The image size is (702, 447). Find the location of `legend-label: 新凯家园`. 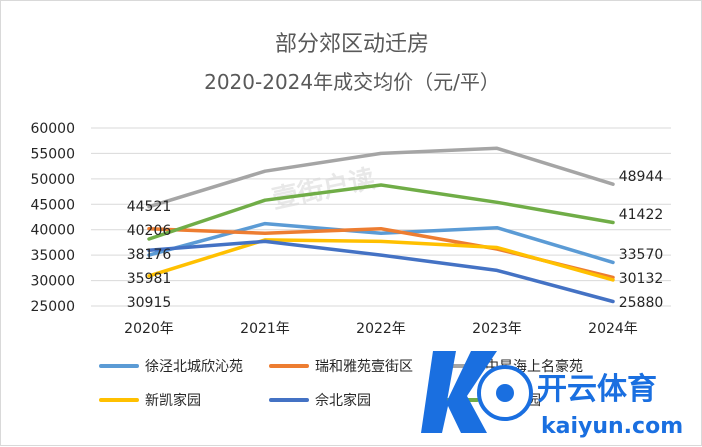

legend-label: 新凯家园 is located at coordinates (173, 400).